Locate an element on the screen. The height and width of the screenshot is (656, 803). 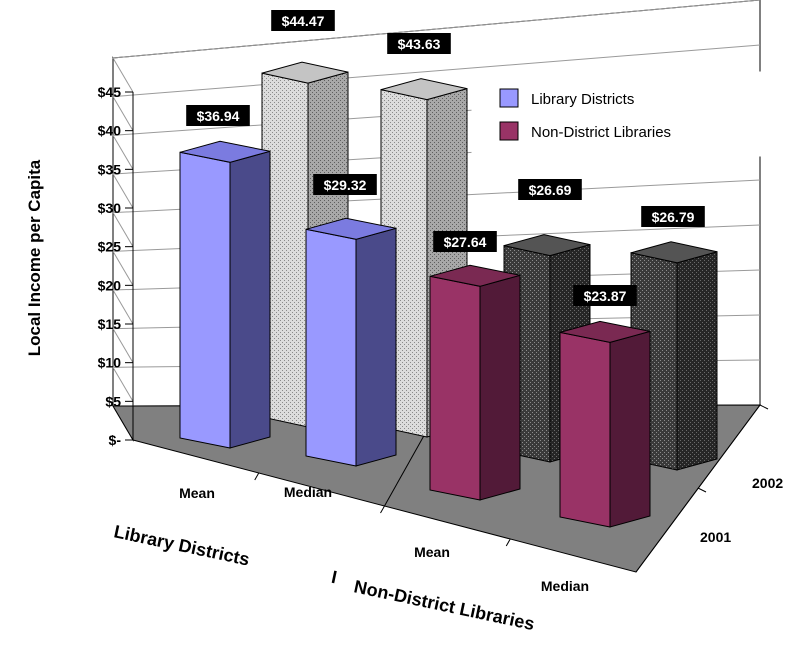
legend-box is located at coordinates (617, 114).